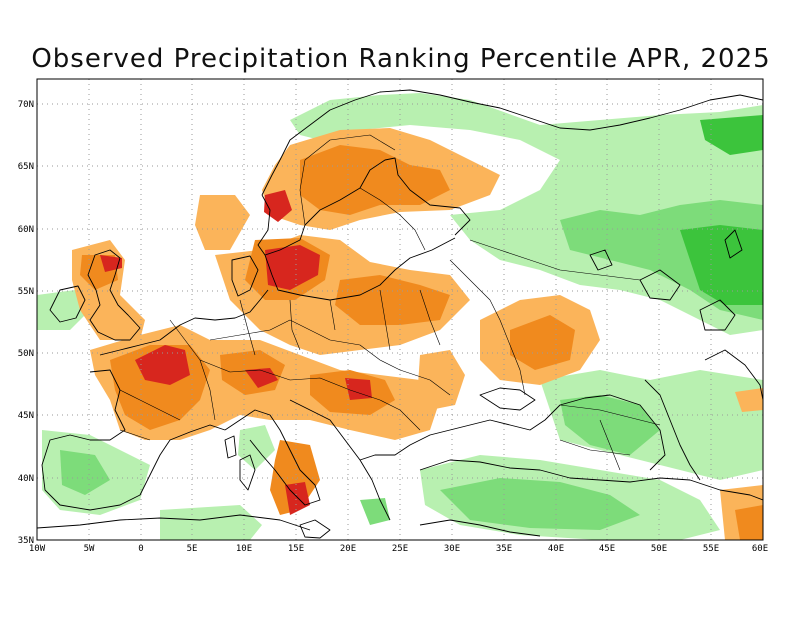 This screenshot has height=618, width=800. What do you see at coordinates (89, 549) in the screenshot?
I see `lon-label: 5W` at bounding box center [89, 549].